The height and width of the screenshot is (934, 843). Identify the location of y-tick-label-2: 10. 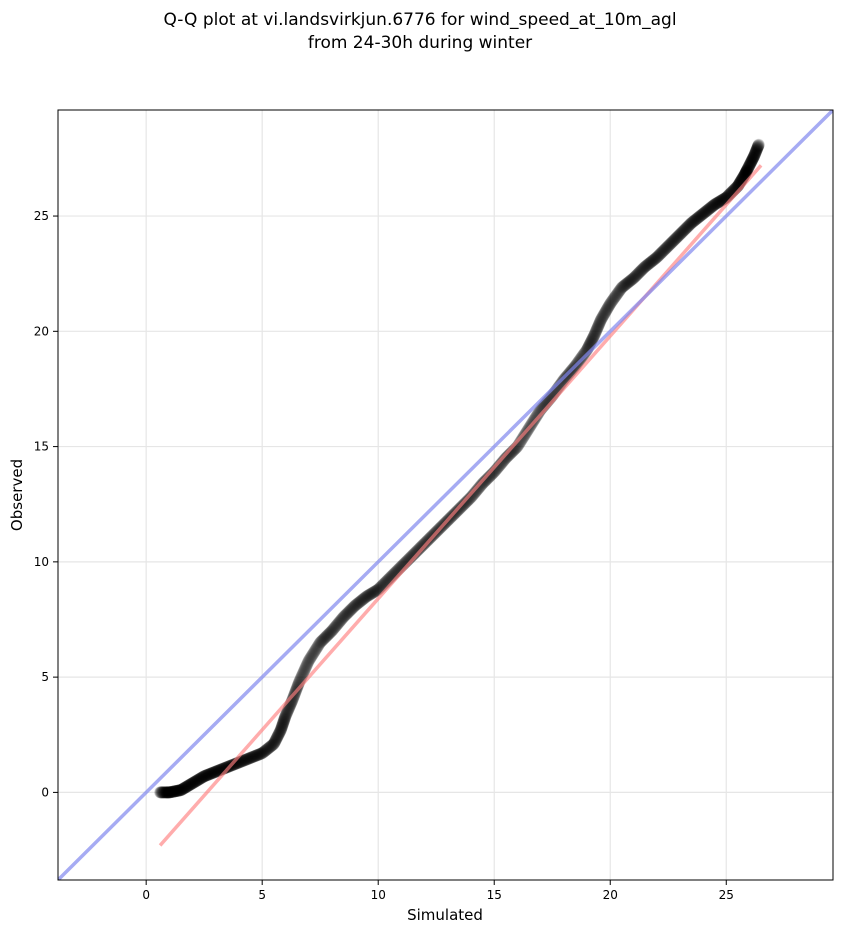
(41, 562).